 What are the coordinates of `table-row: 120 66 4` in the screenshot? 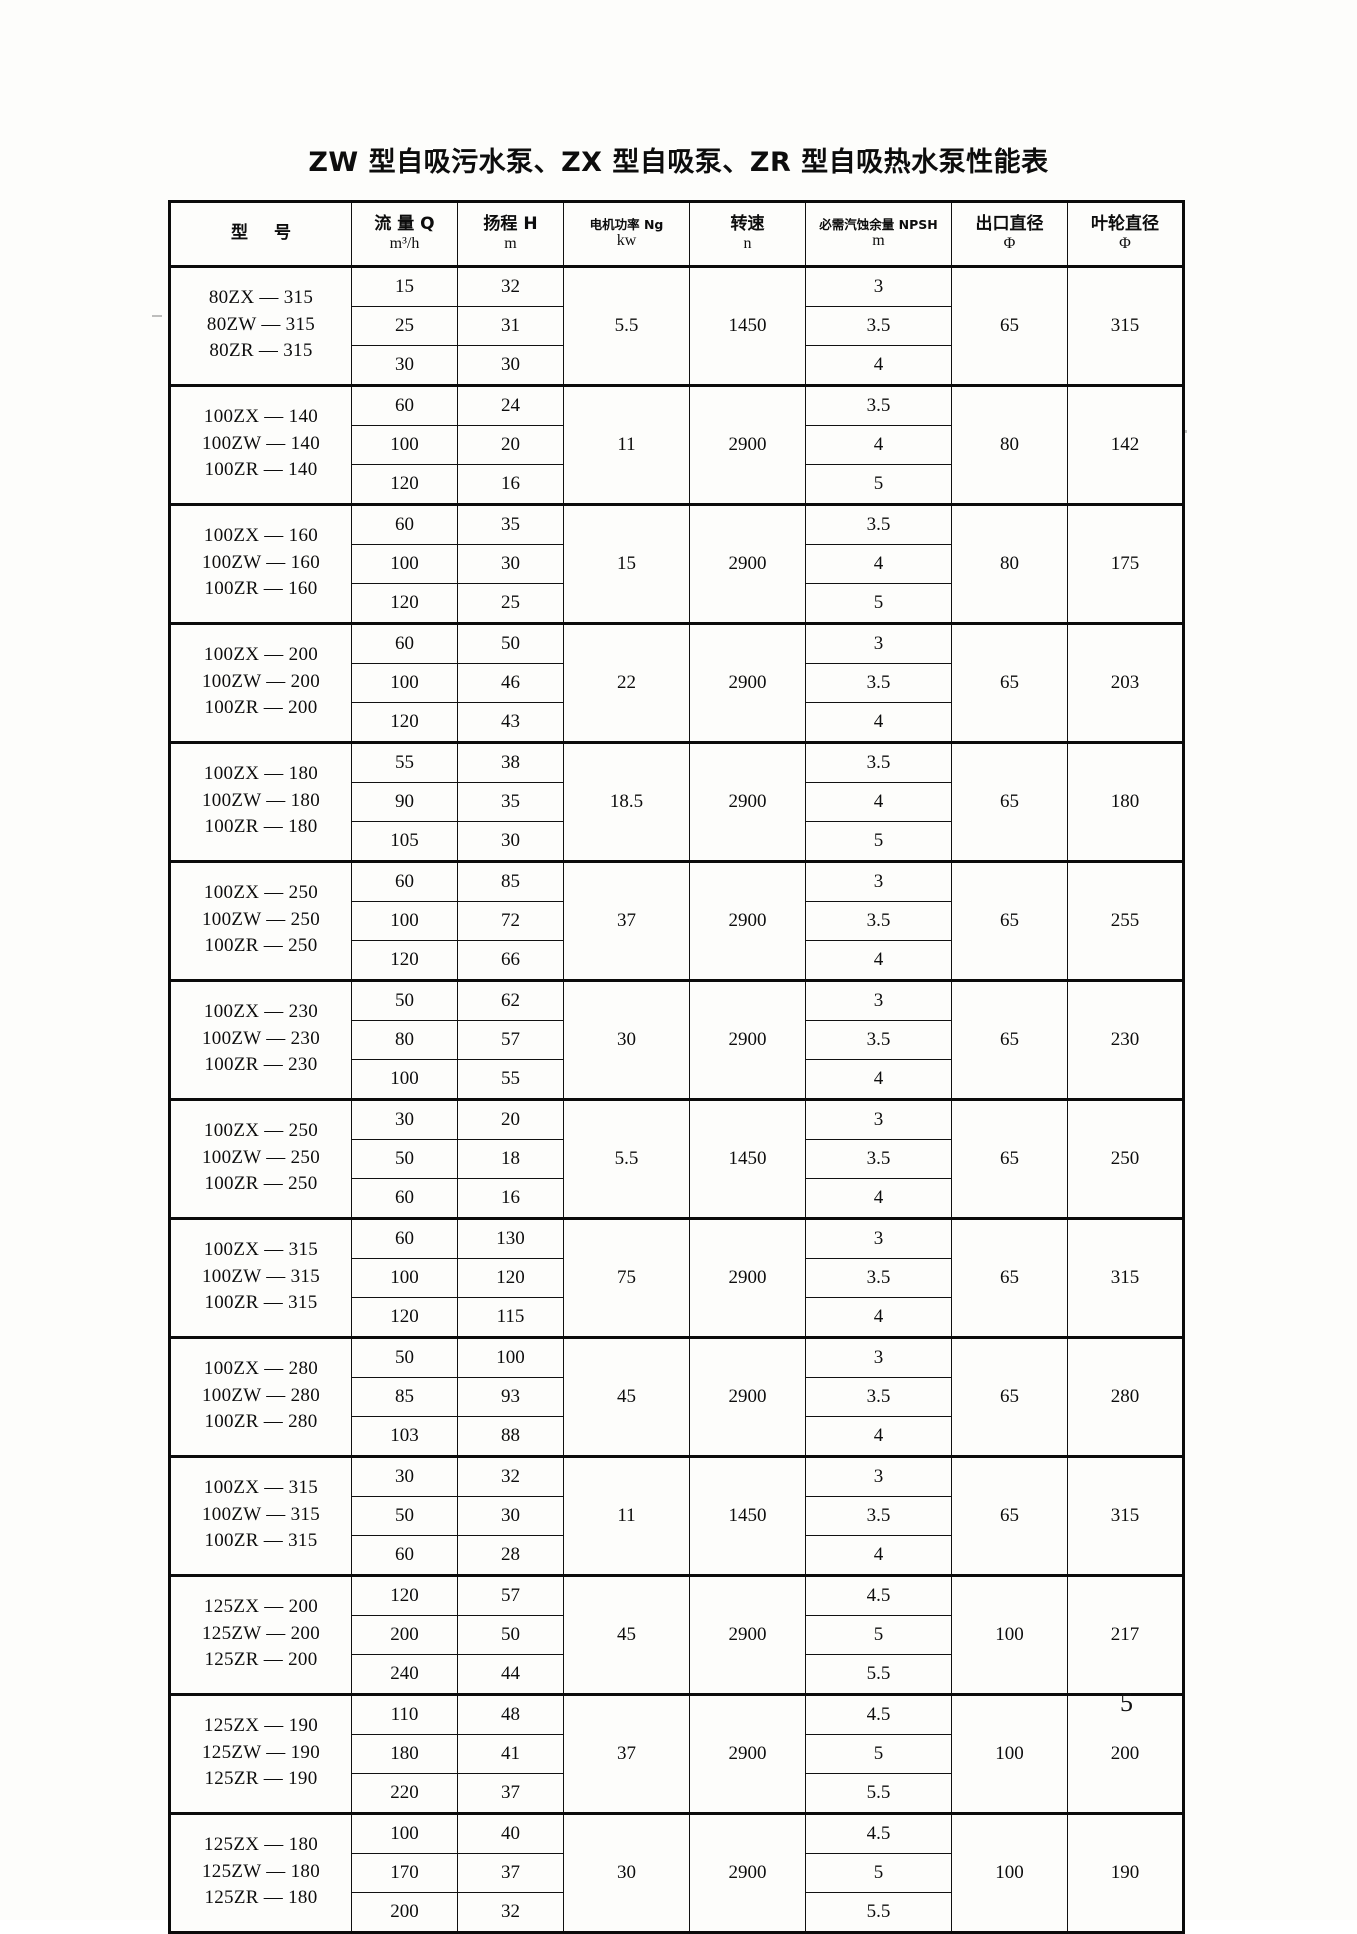 It's located at (677, 960).